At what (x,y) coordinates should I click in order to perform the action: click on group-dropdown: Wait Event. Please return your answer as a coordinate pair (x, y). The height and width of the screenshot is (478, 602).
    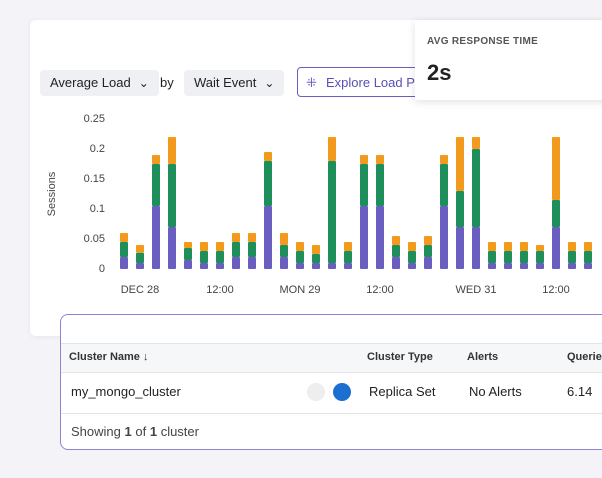
    Looking at the image, I should click on (234, 83).